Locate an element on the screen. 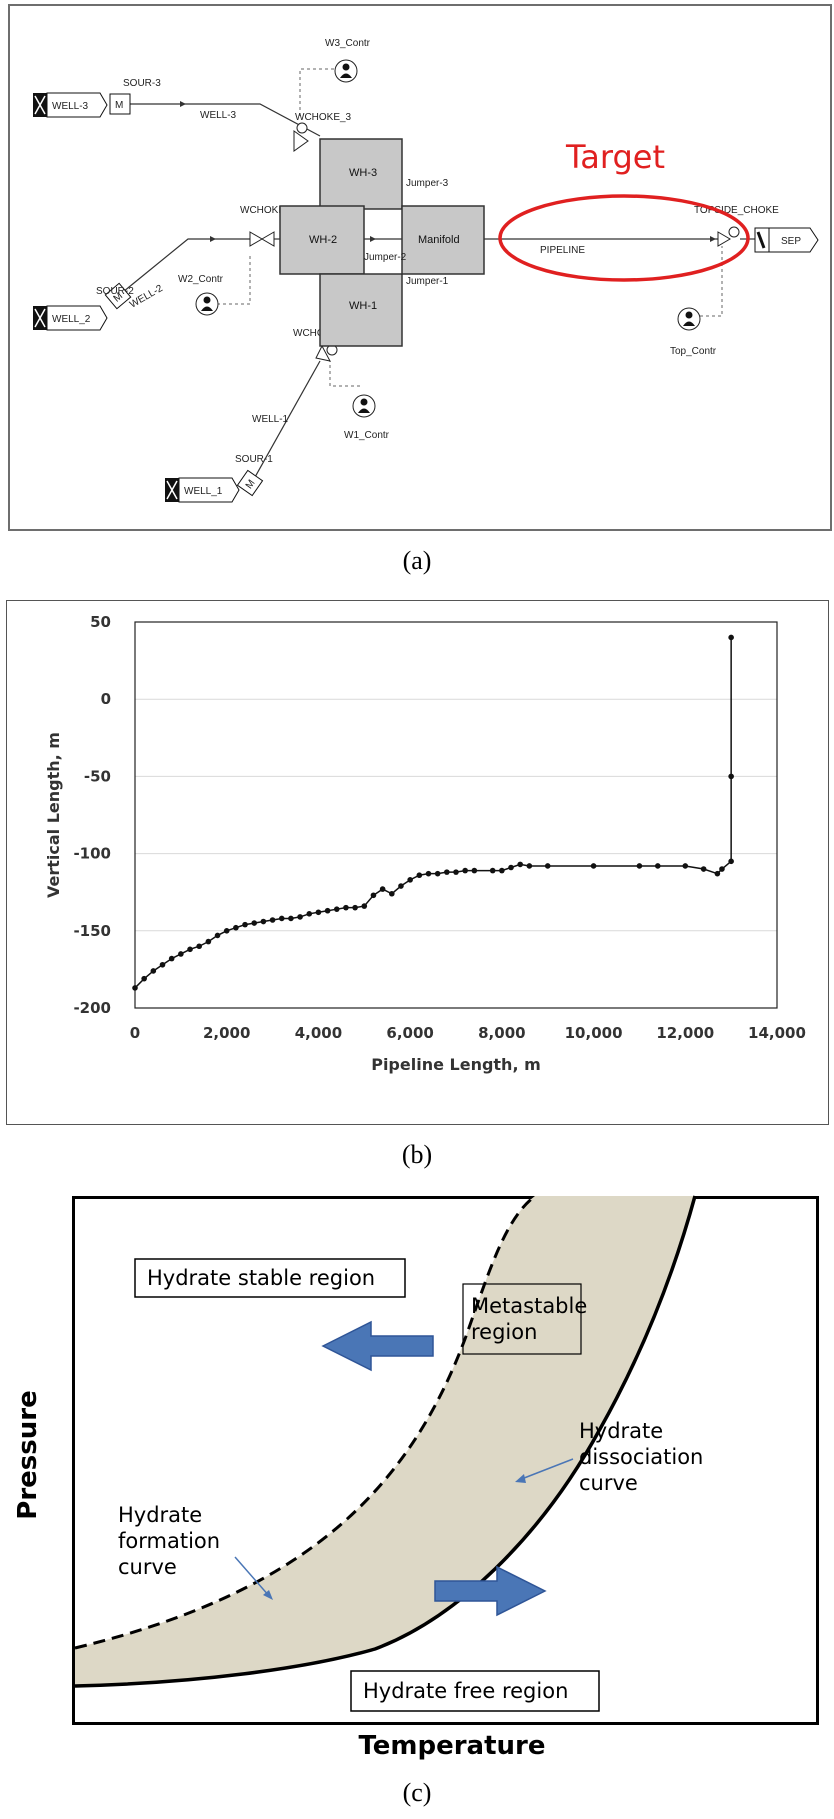  wellhead-1: WH-1 is located at coordinates (361, 310).